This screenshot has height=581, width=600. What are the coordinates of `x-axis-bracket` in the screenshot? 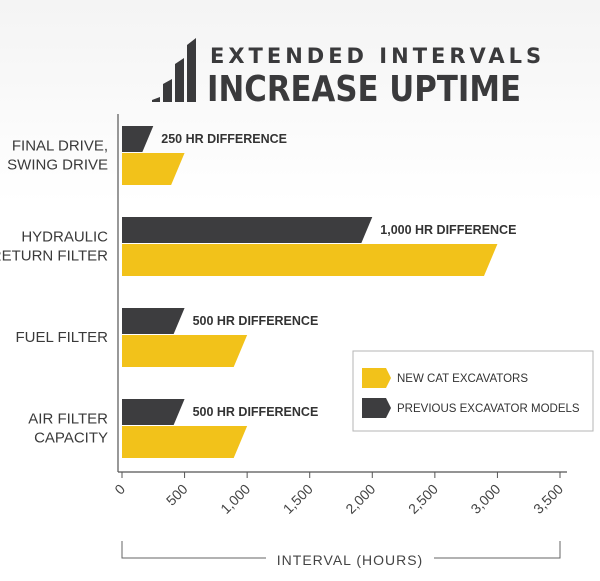 It's located at (341, 550).